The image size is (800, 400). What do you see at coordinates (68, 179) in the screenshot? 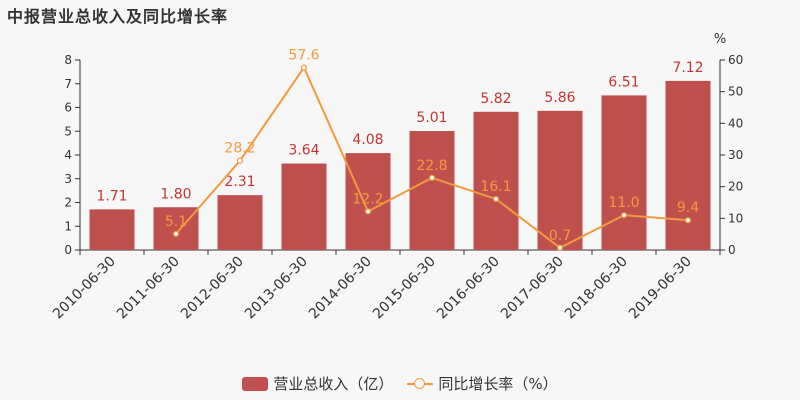
I see `y-left-tick-label: 3` at bounding box center [68, 179].